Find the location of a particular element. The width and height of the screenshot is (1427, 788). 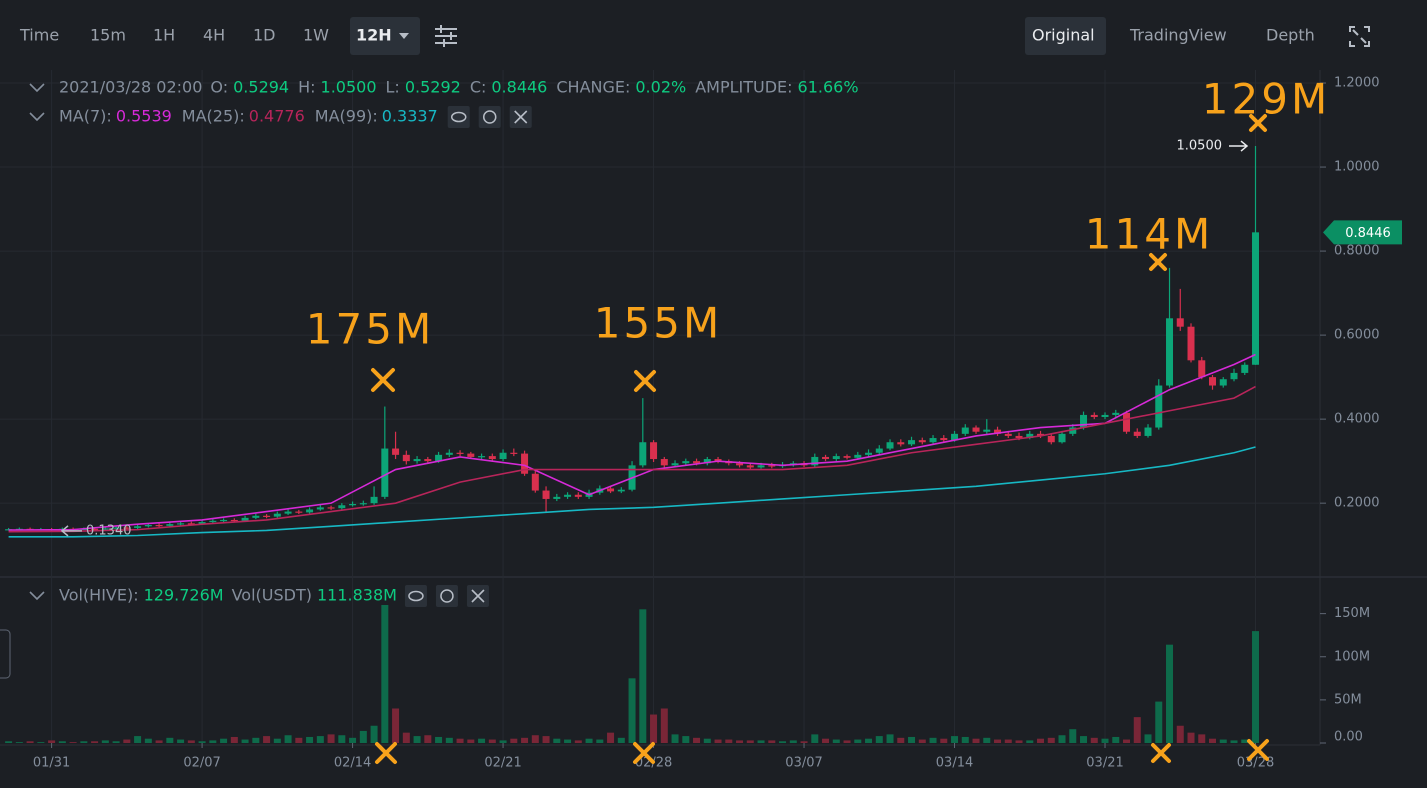

volume-legend-label: Vol(USDT) is located at coordinates (272, 595).